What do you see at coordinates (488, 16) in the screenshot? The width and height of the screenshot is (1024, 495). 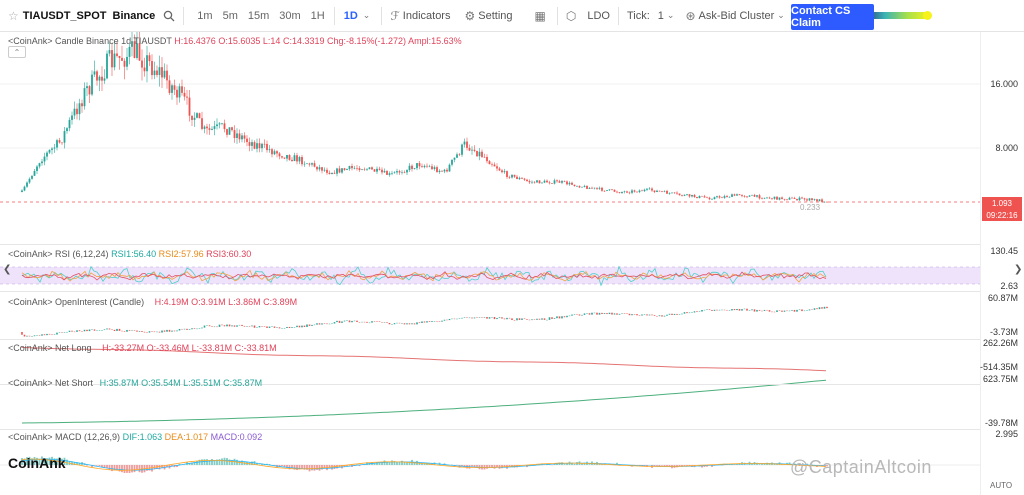 I see `setting-button: ⚙ Setting` at bounding box center [488, 16].